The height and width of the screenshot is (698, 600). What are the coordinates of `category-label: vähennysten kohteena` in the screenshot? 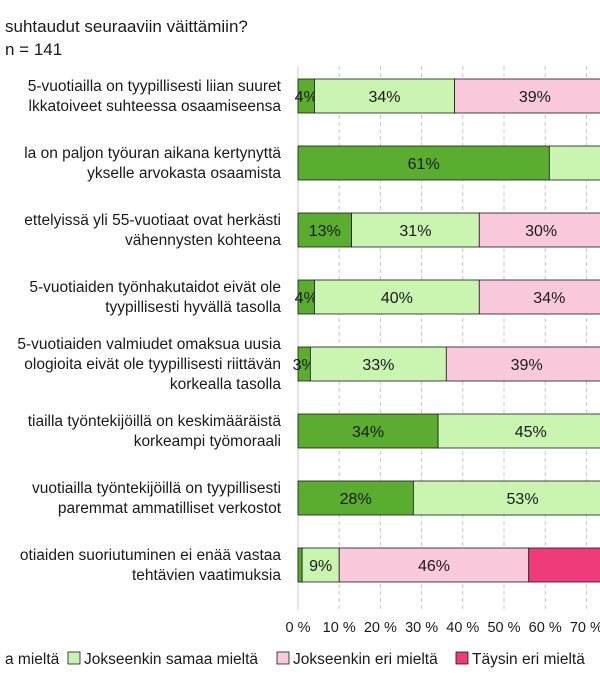 It's located at (203, 240).